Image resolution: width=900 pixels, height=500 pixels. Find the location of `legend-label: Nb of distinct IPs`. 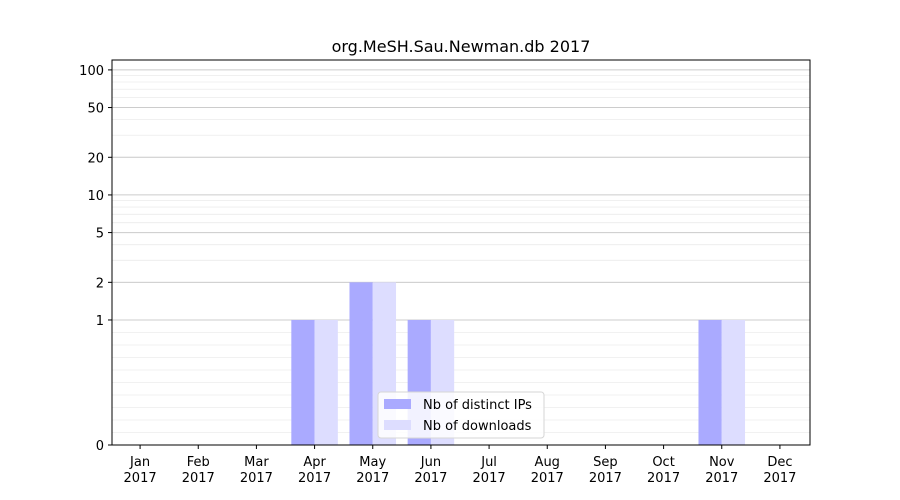

legend-label: Nb of distinct IPs is located at coordinates (477, 405).